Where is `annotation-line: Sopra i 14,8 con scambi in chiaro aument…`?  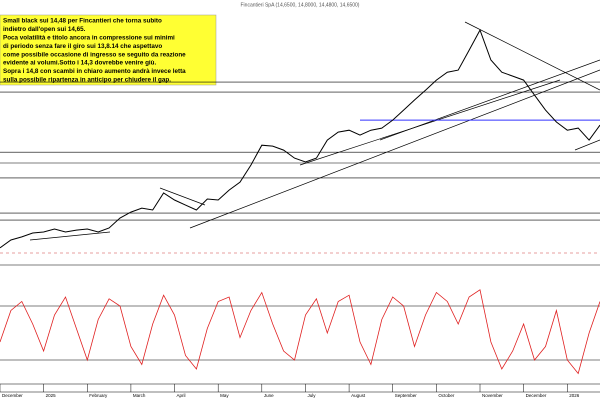
annotation-line: Sopra i 14,8 con scambi in chiaro aument… is located at coordinates (94, 71).